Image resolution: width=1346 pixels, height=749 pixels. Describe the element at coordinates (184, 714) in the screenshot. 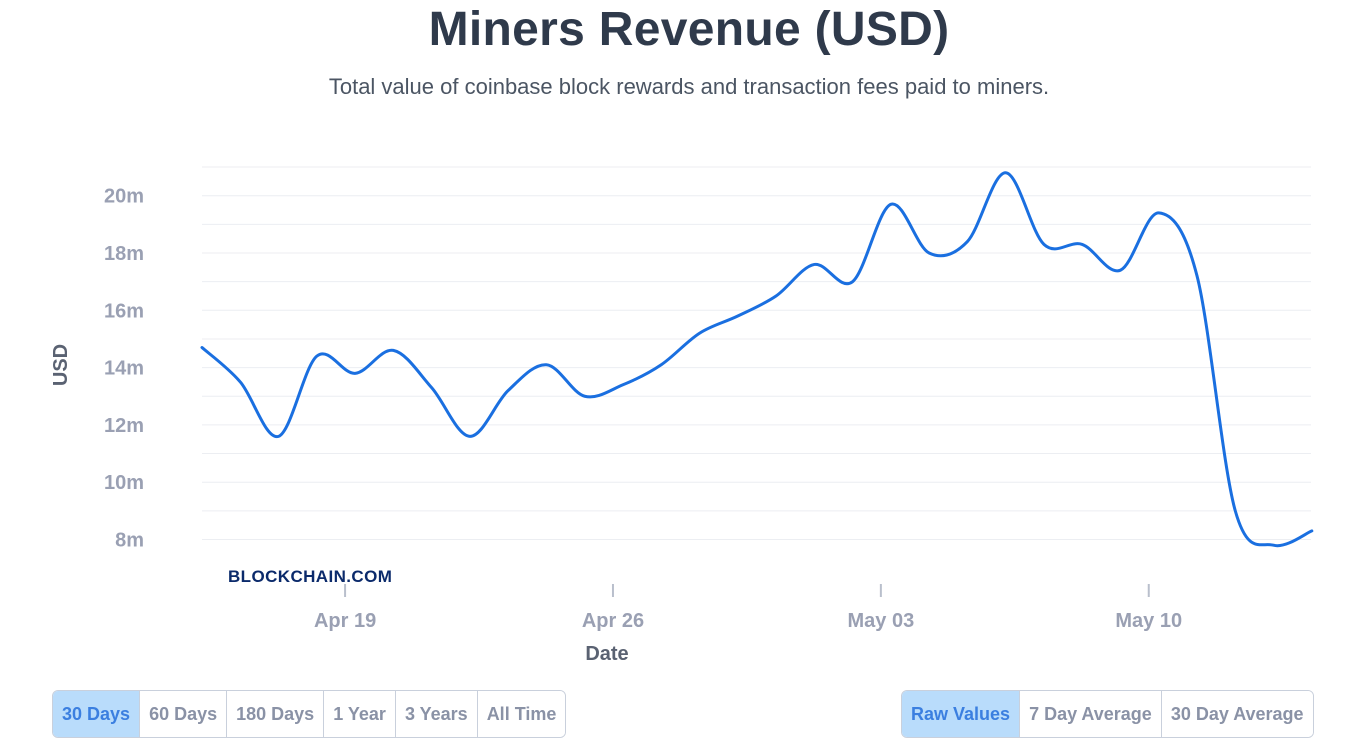

I see `range-60-days-button: 60 Days` at that location.